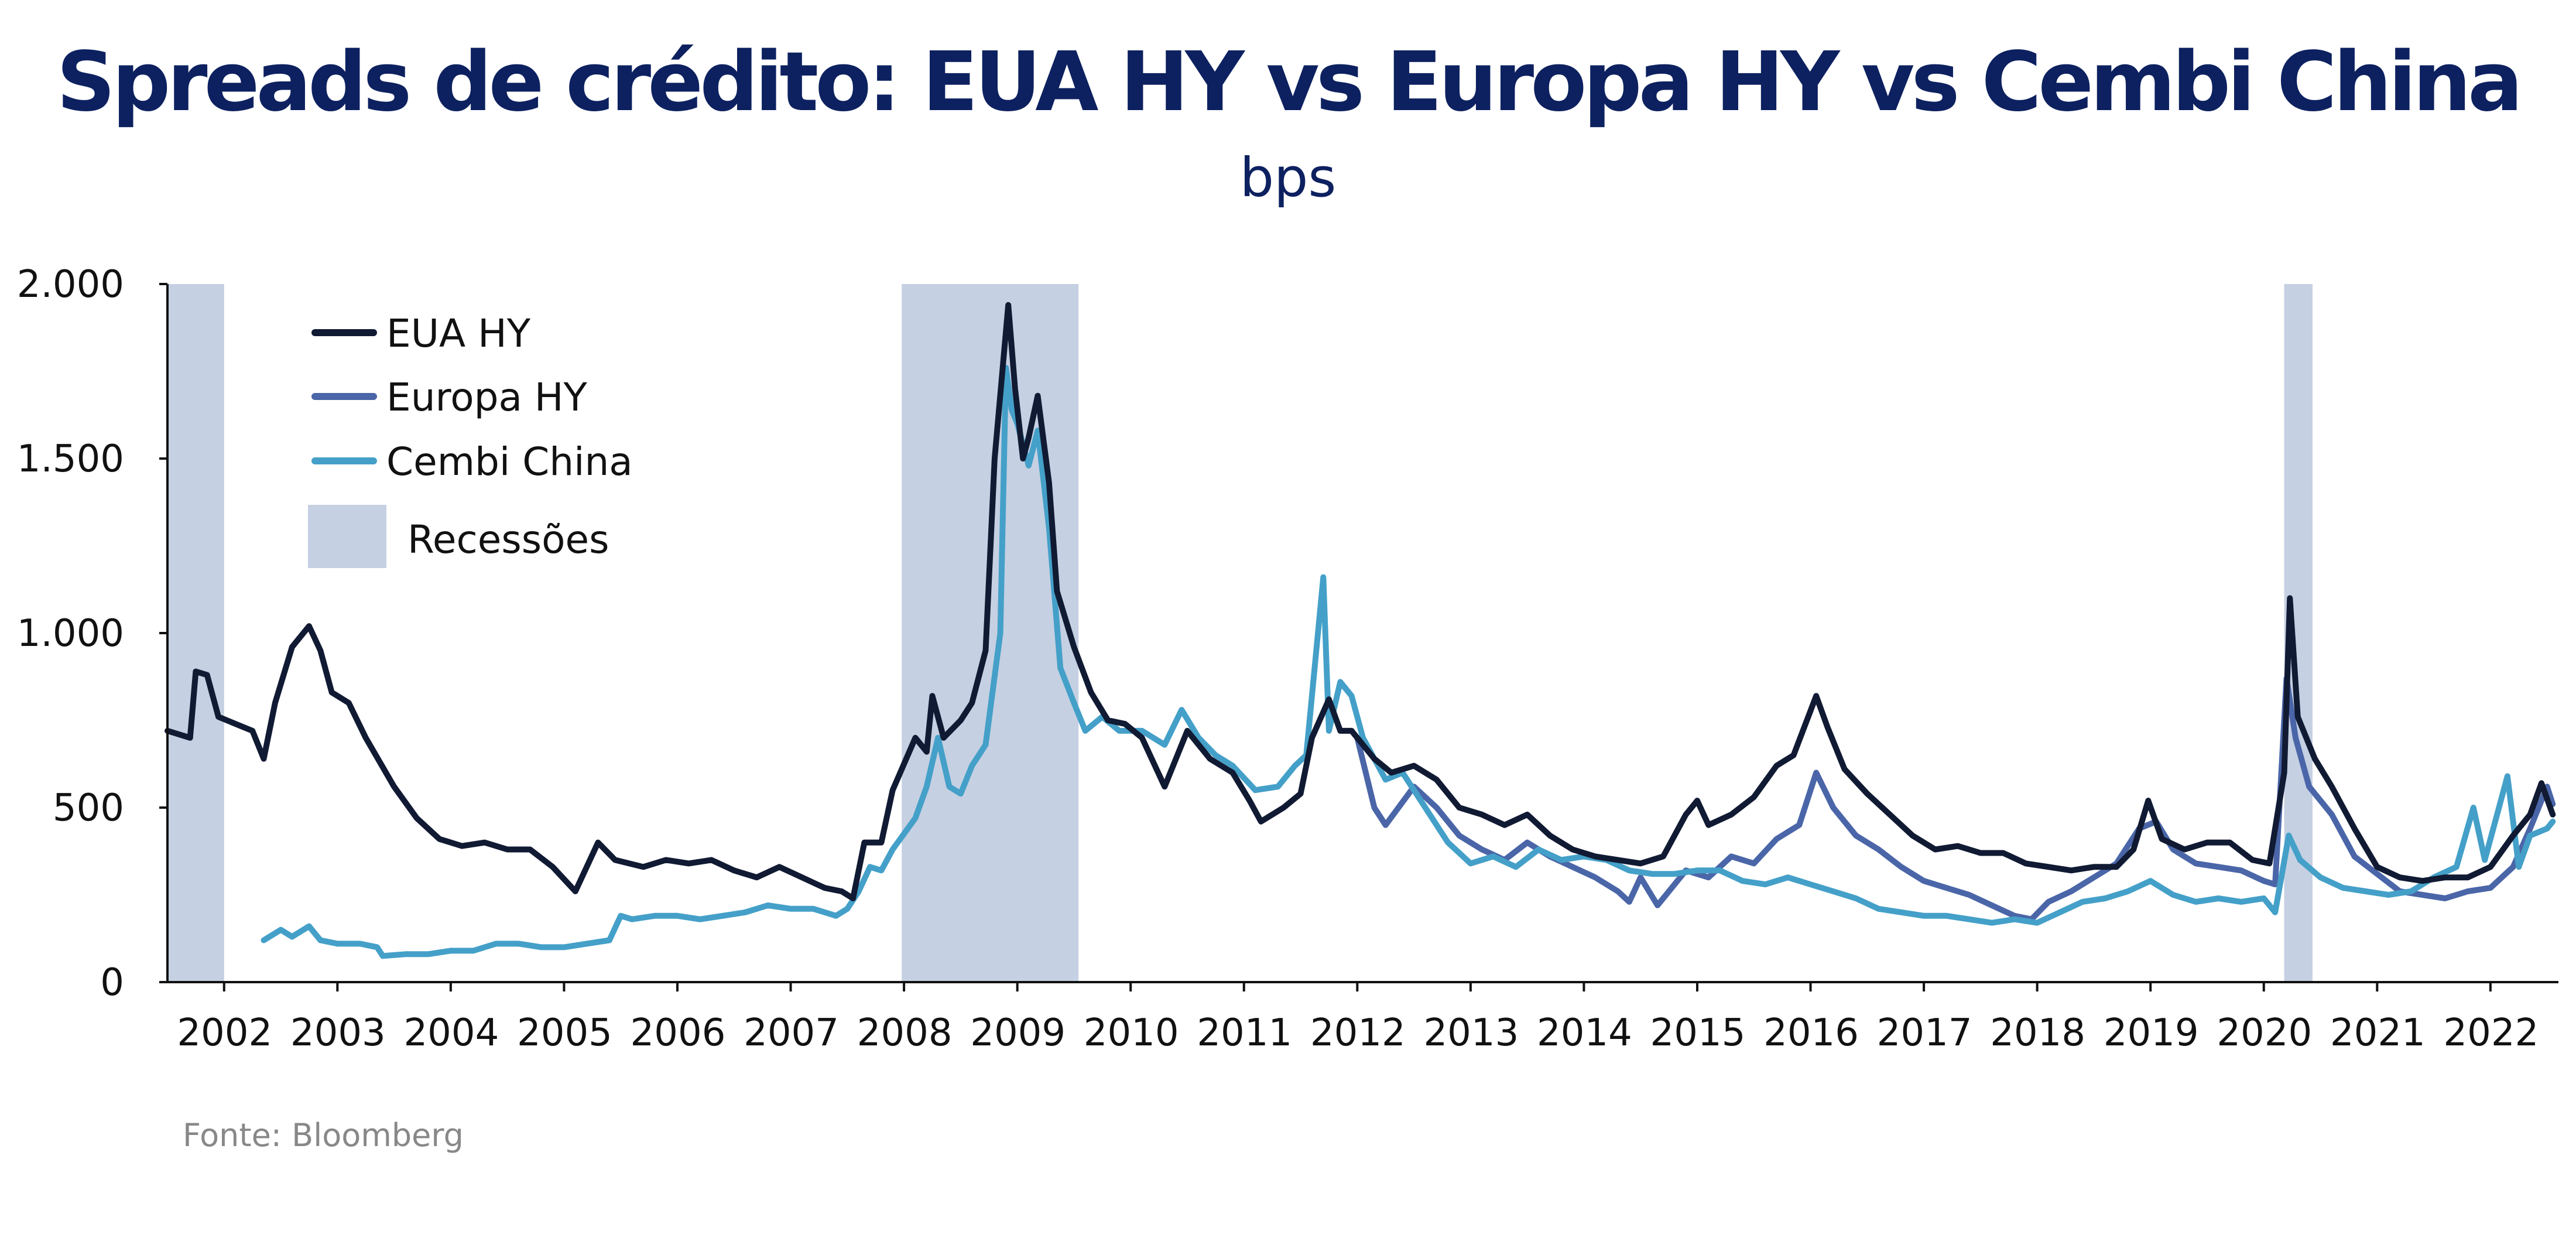 This screenshot has height=1248, width=2576. I want to click on y-tick-label: 500, so click(88, 808).